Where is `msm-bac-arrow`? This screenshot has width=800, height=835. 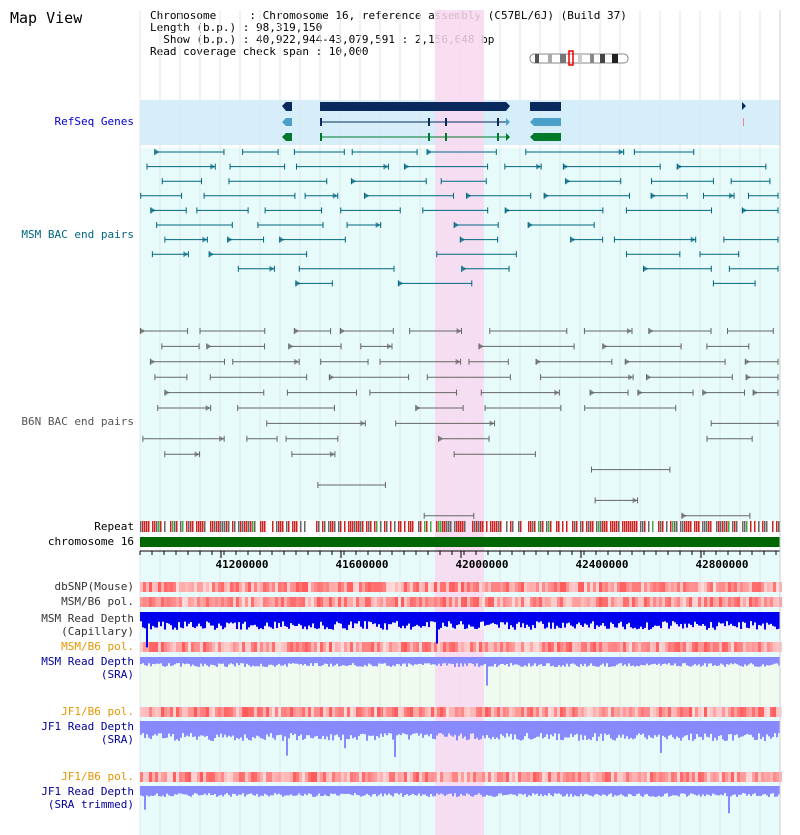
msm-bac-arrow is located at coordinates (680, 166).